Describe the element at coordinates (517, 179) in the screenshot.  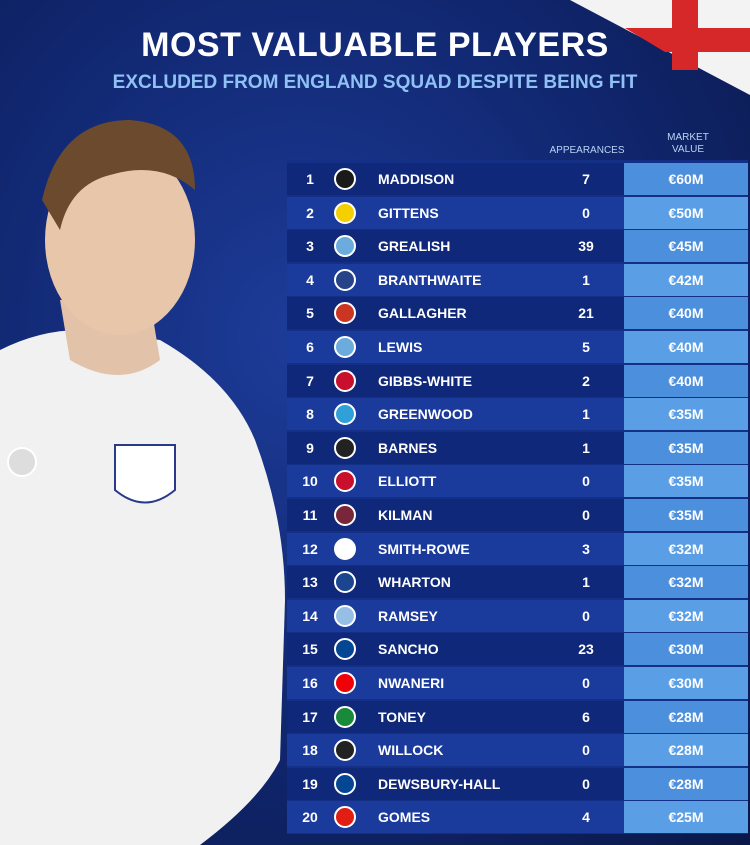
I see `table-row: 1 MADDISON 7 €60M` at that location.